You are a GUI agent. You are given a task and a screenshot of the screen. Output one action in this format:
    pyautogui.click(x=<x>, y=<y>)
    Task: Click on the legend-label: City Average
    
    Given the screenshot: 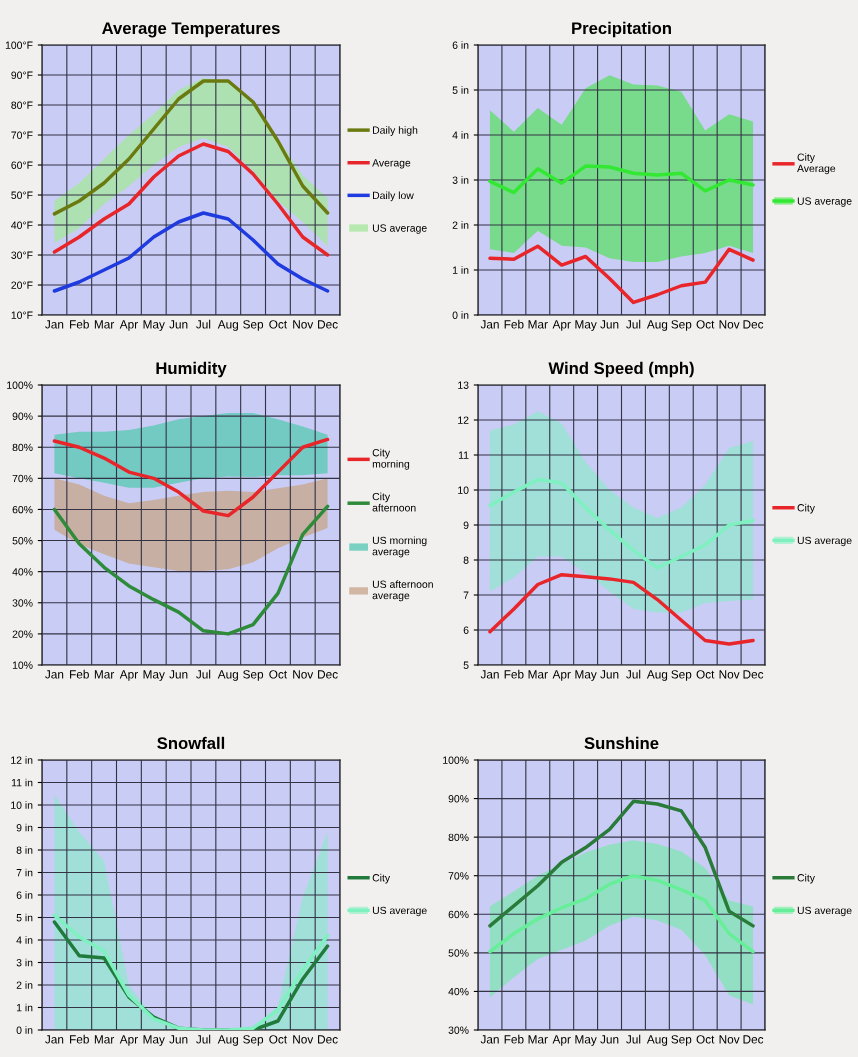 What is the action you would take?
    pyautogui.click(x=816, y=164)
    